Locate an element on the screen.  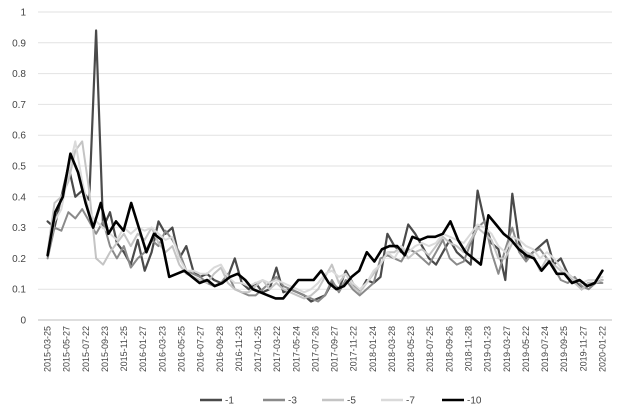
y-tick-label: 0.6 is located at coordinates (19, 136).